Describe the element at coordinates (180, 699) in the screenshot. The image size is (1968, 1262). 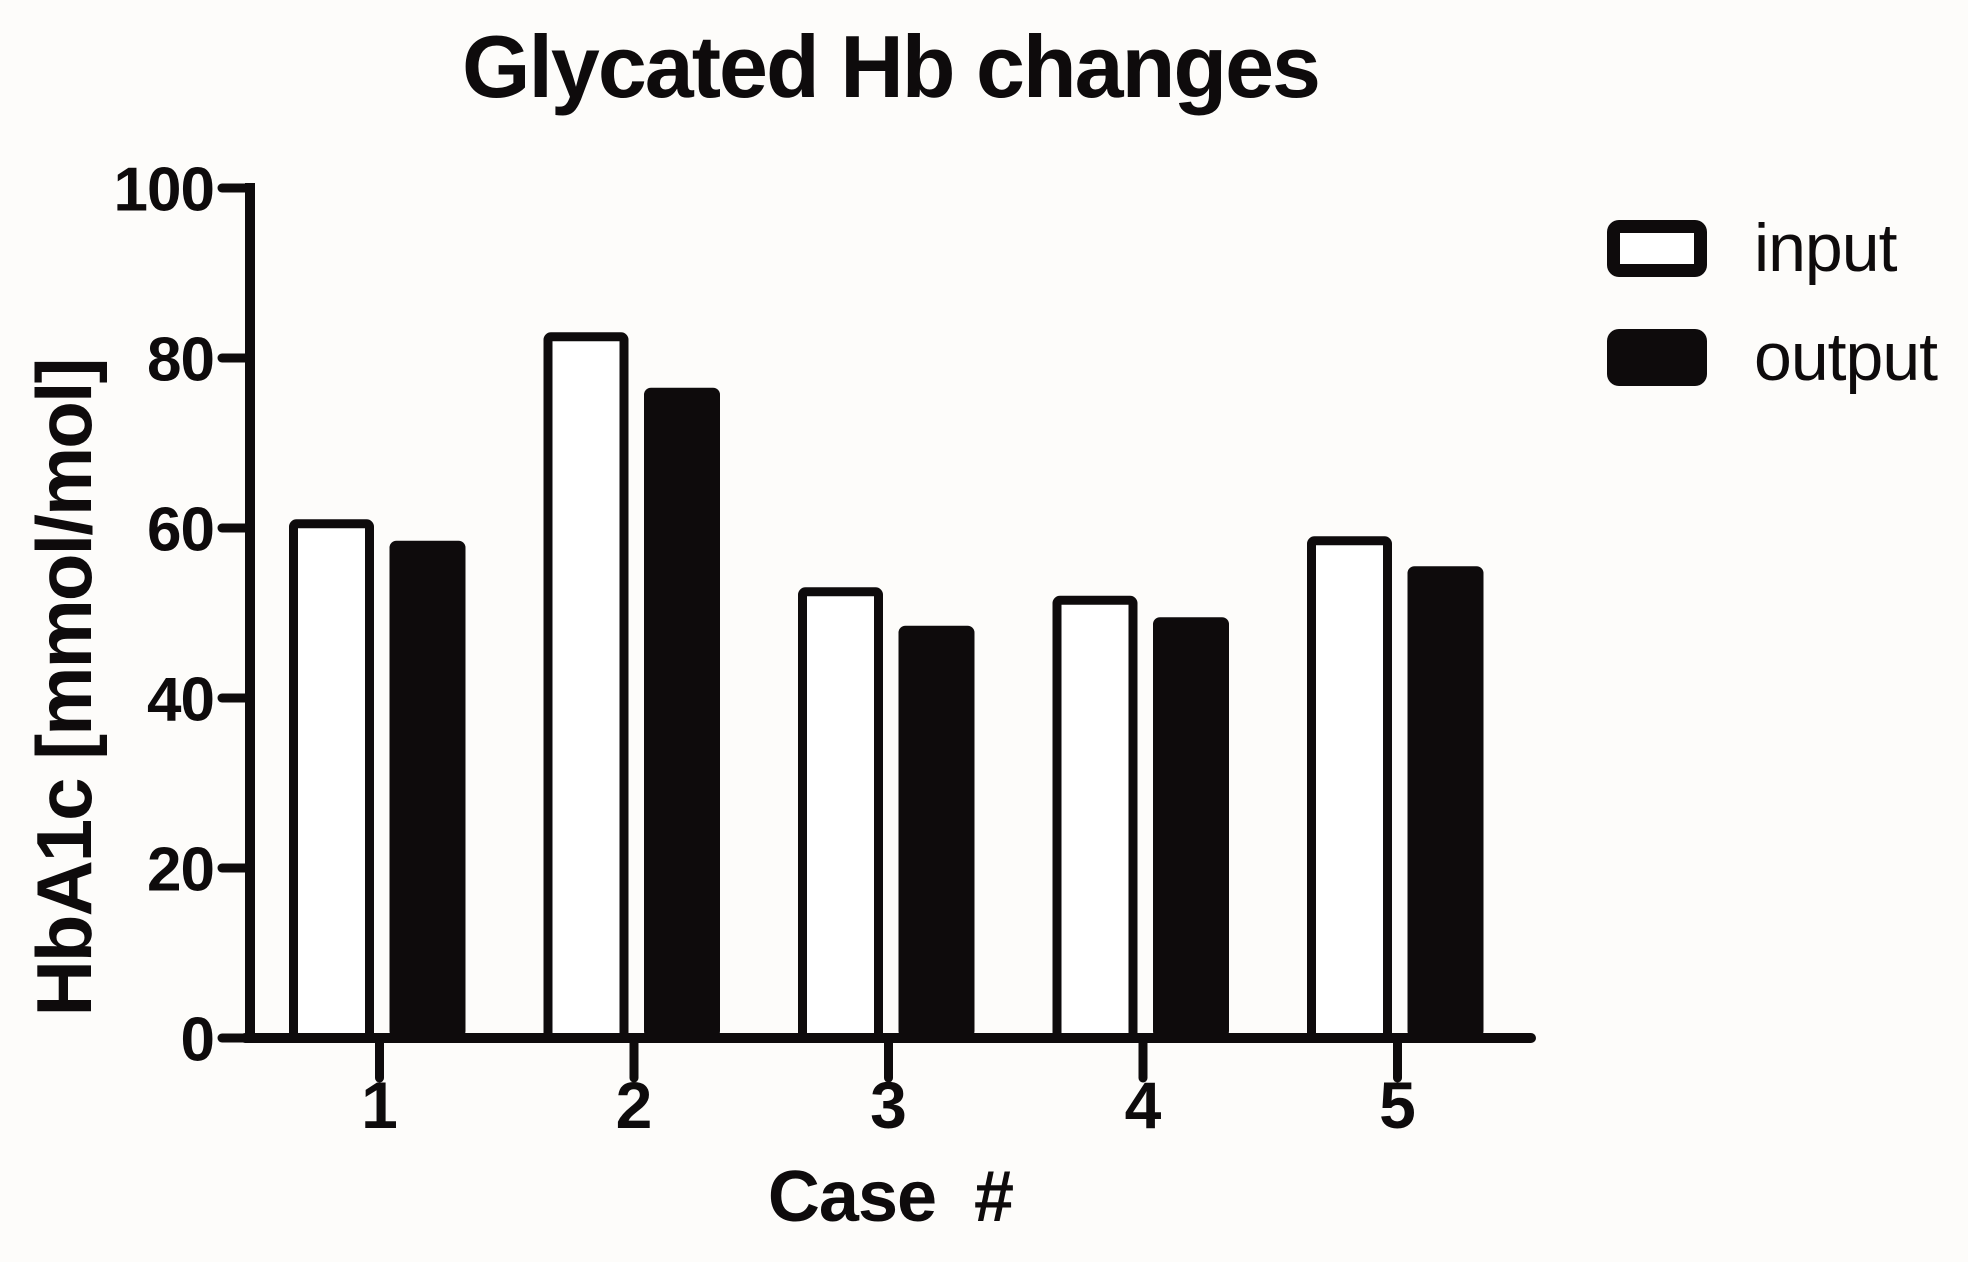
I see `y-tick-label-40: 40` at that location.